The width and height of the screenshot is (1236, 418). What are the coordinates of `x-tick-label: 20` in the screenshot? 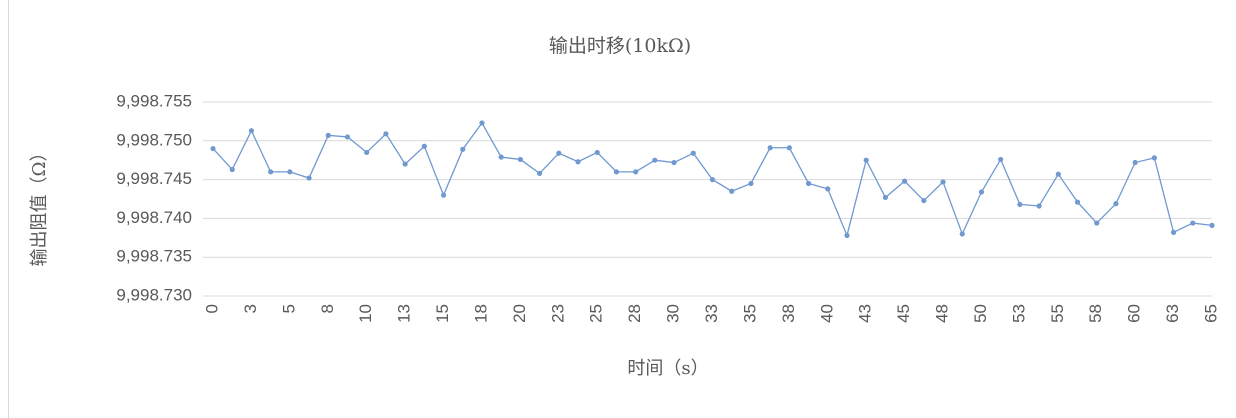 It's located at (519, 313).